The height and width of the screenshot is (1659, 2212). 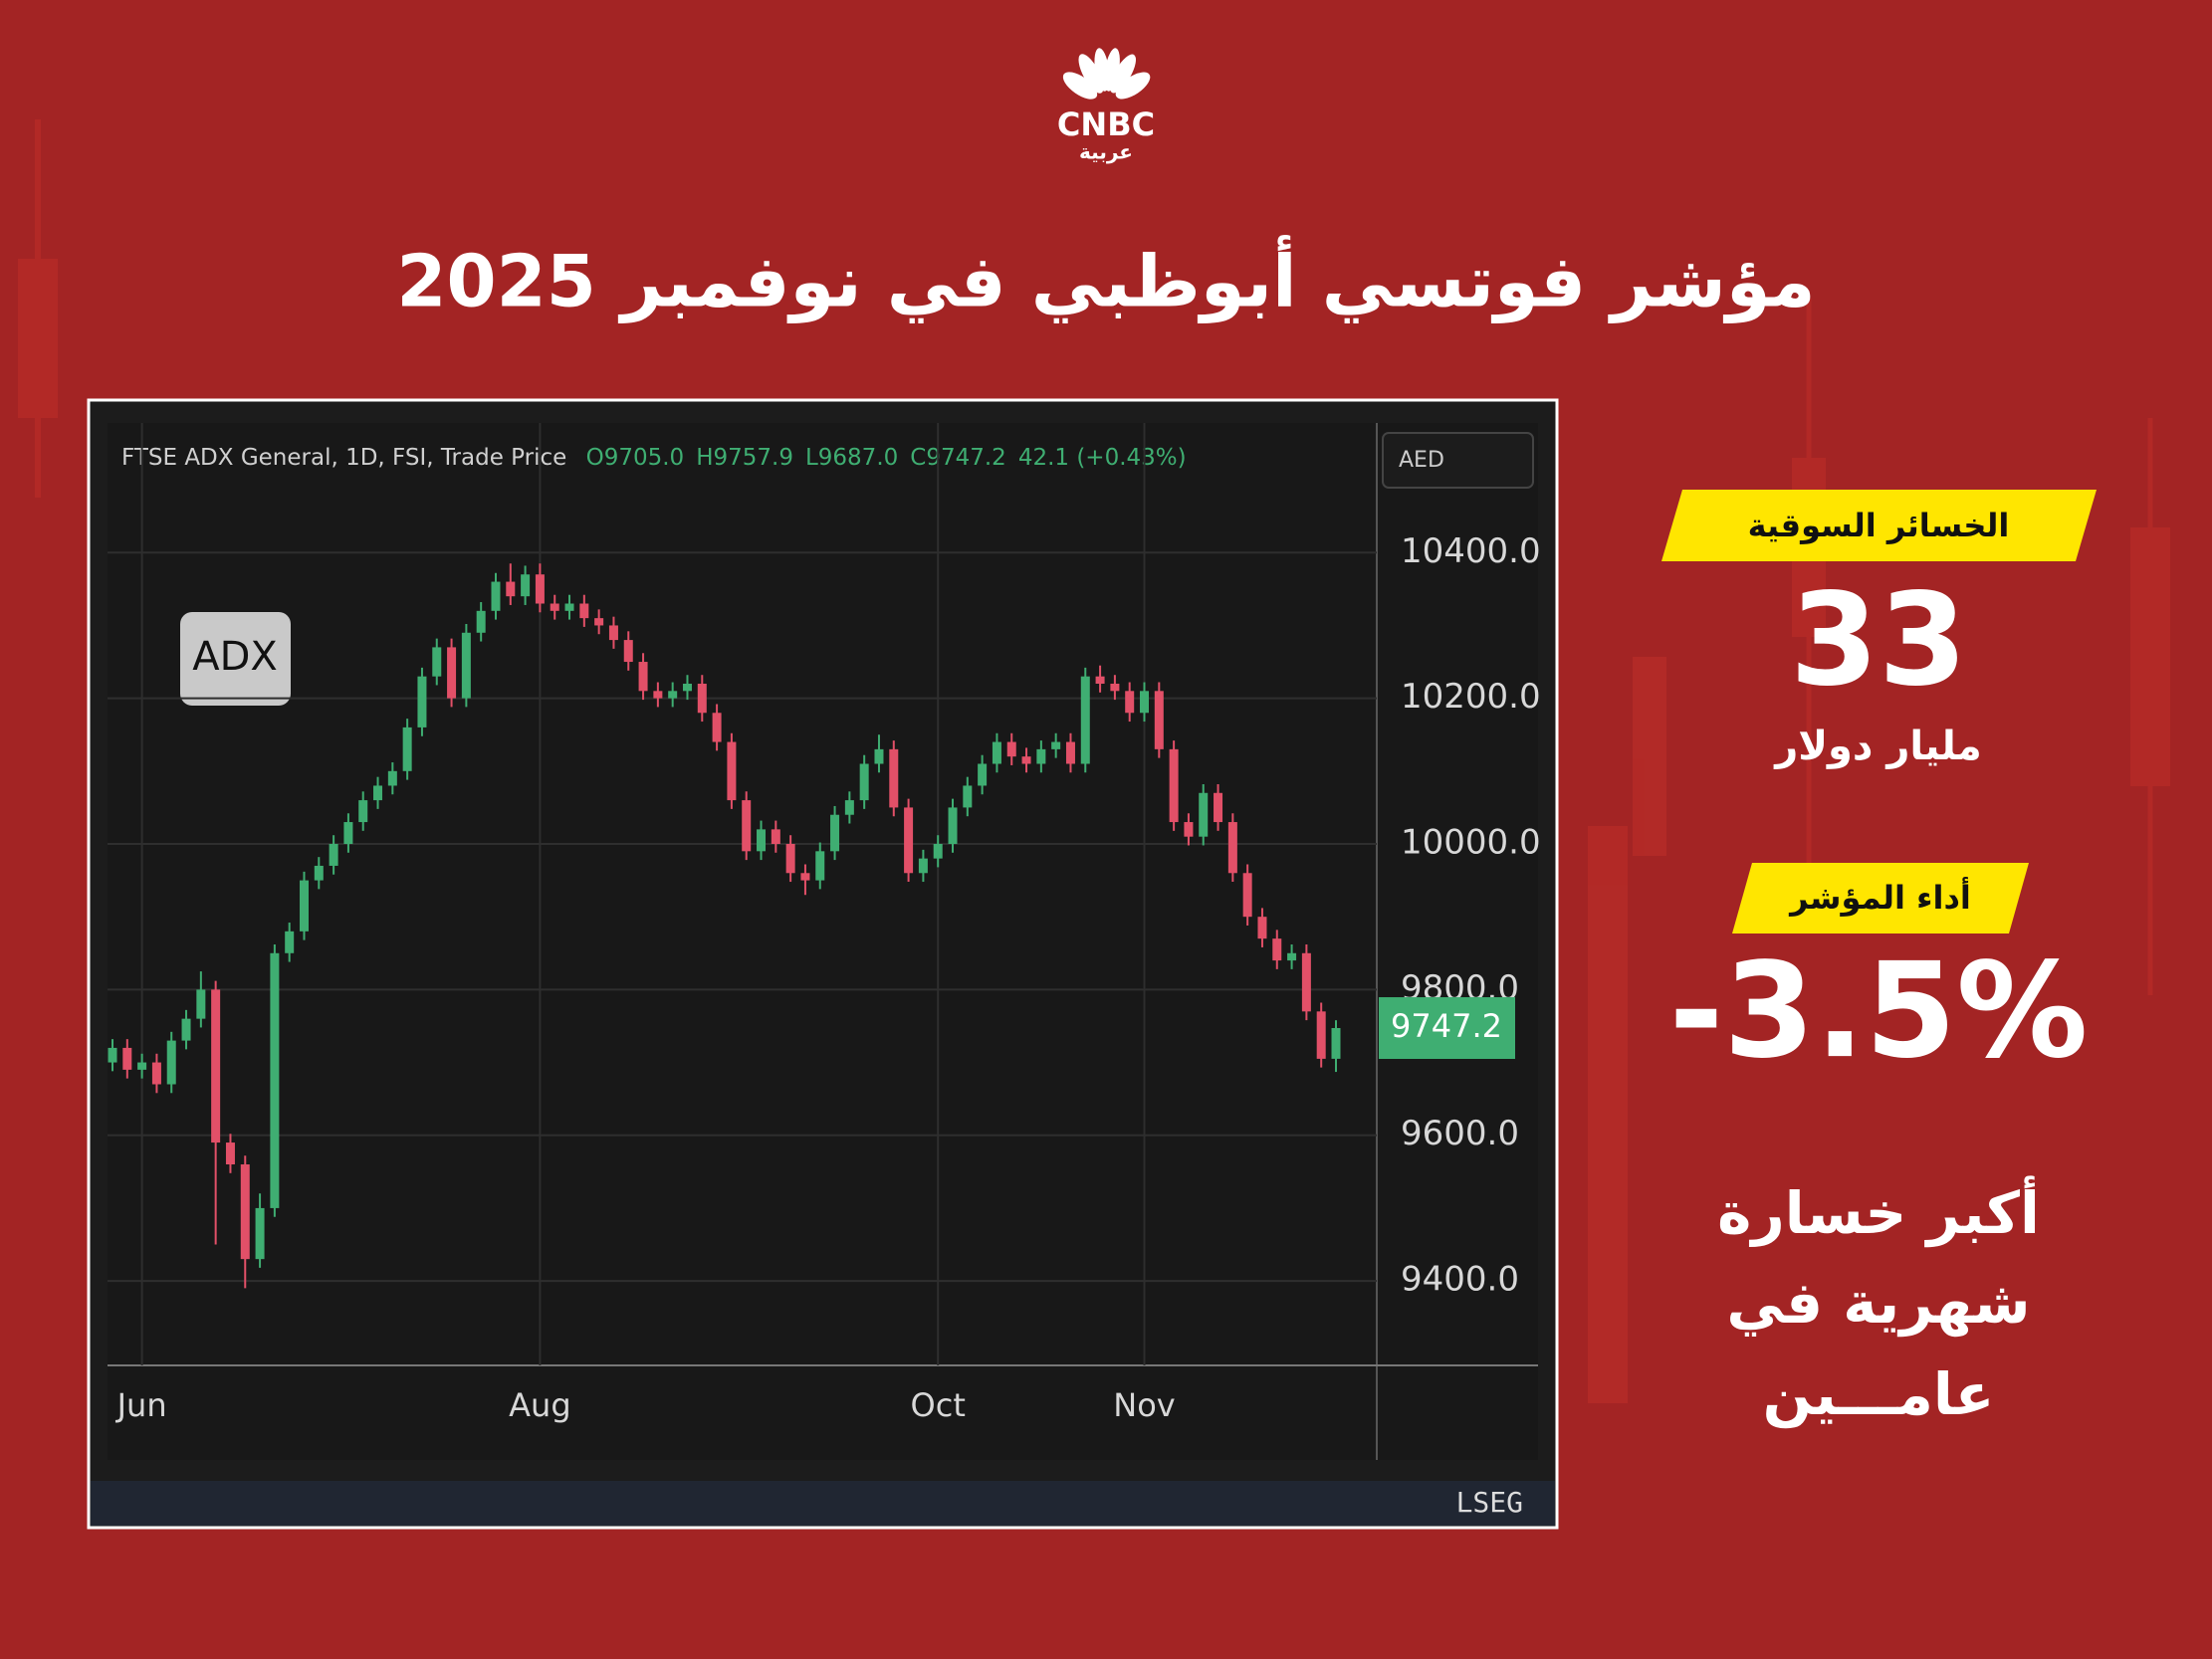 I want to click on y-tick-label: 10400.0, so click(x=1471, y=551).